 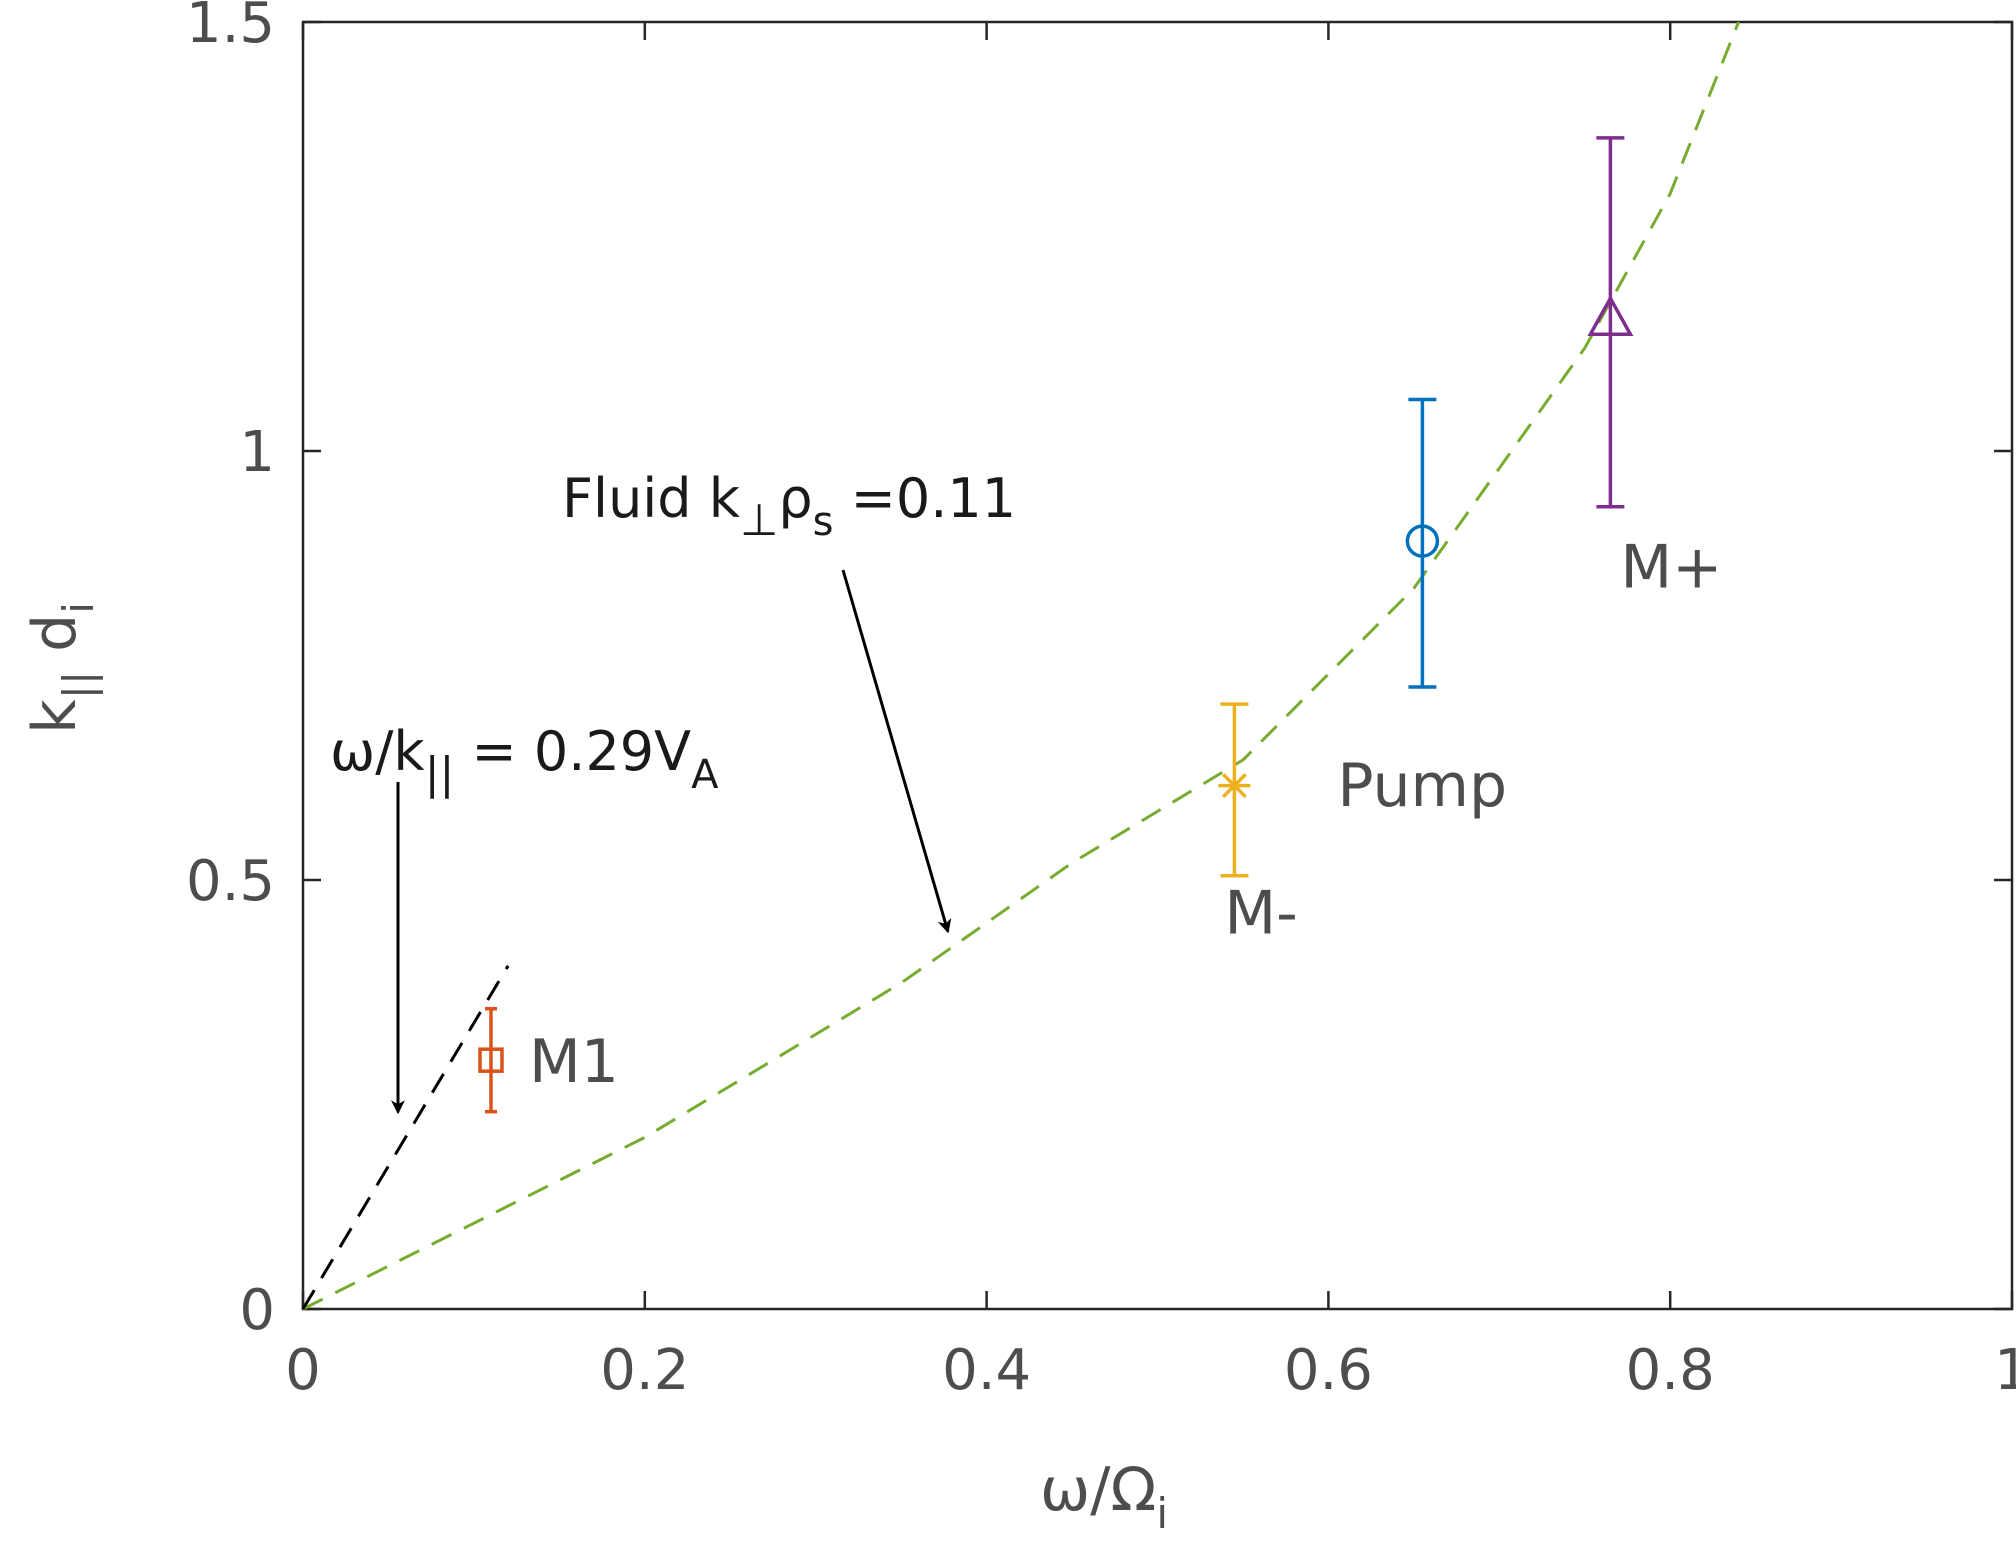 I want to click on point-label-m: M+, so click(x=1671, y=567).